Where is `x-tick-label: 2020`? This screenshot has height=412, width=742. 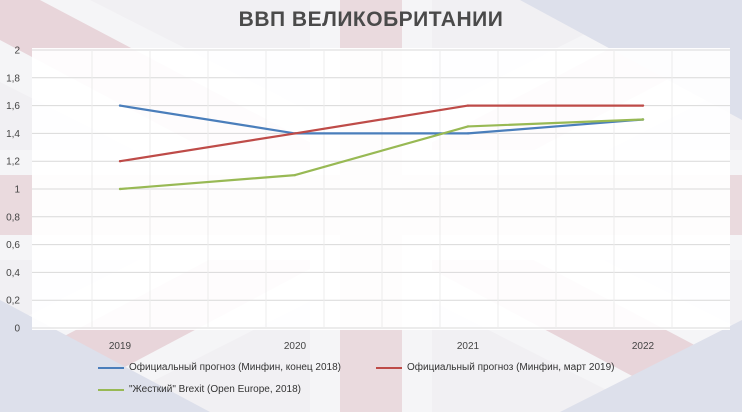 x-tick-label: 2020 is located at coordinates (295, 346).